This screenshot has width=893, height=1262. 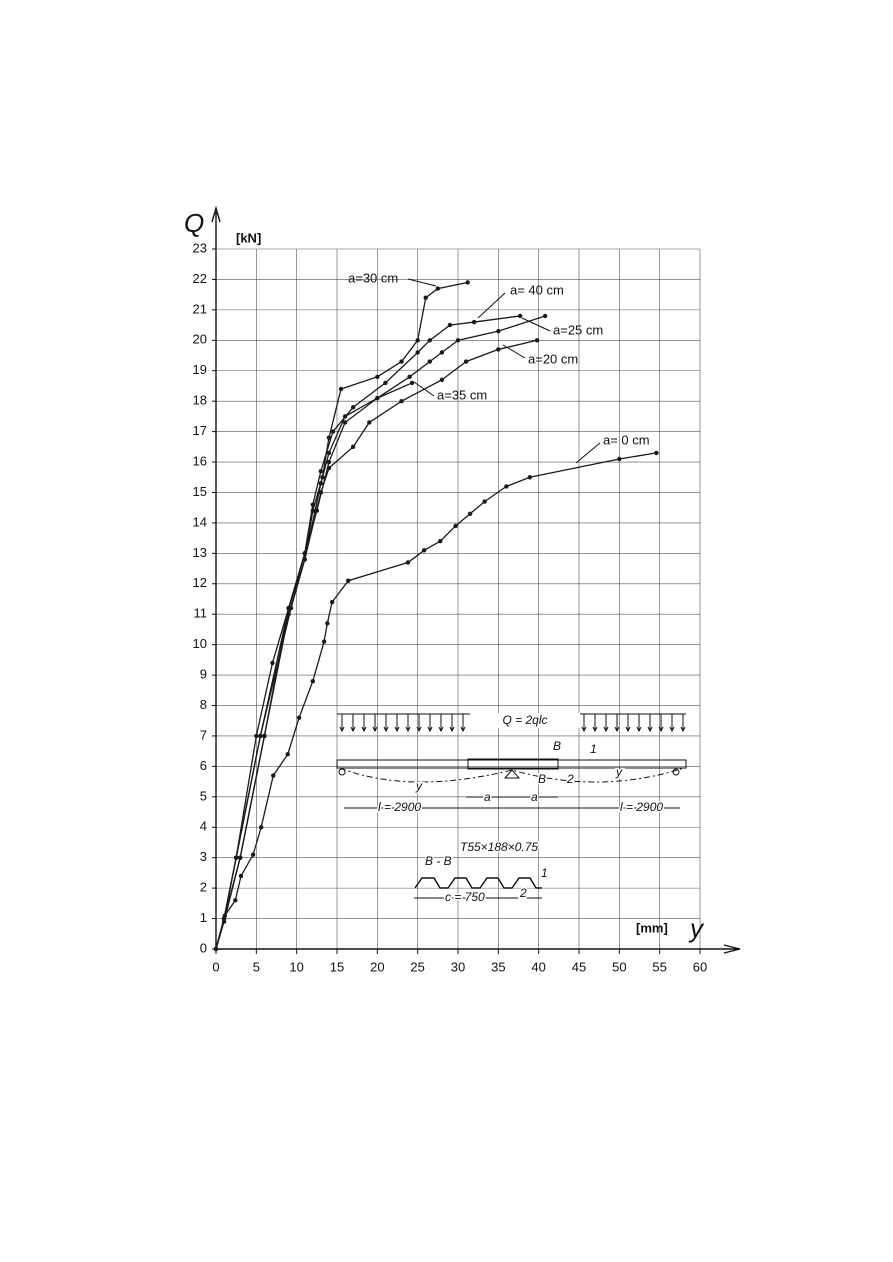 I want to click on y-tick-label: 9, so click(x=203, y=674).